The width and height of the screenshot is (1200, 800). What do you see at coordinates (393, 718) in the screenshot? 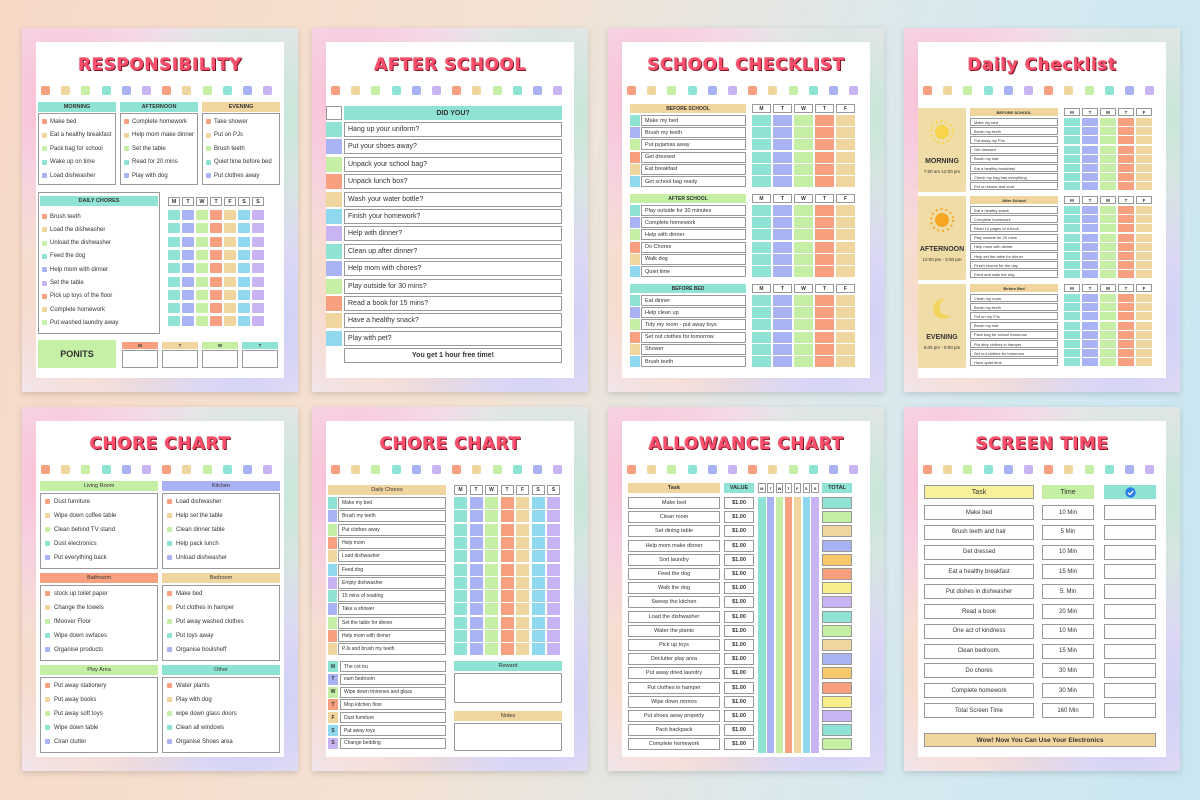
I see `legend-task: Dust furniture` at bounding box center [393, 718].